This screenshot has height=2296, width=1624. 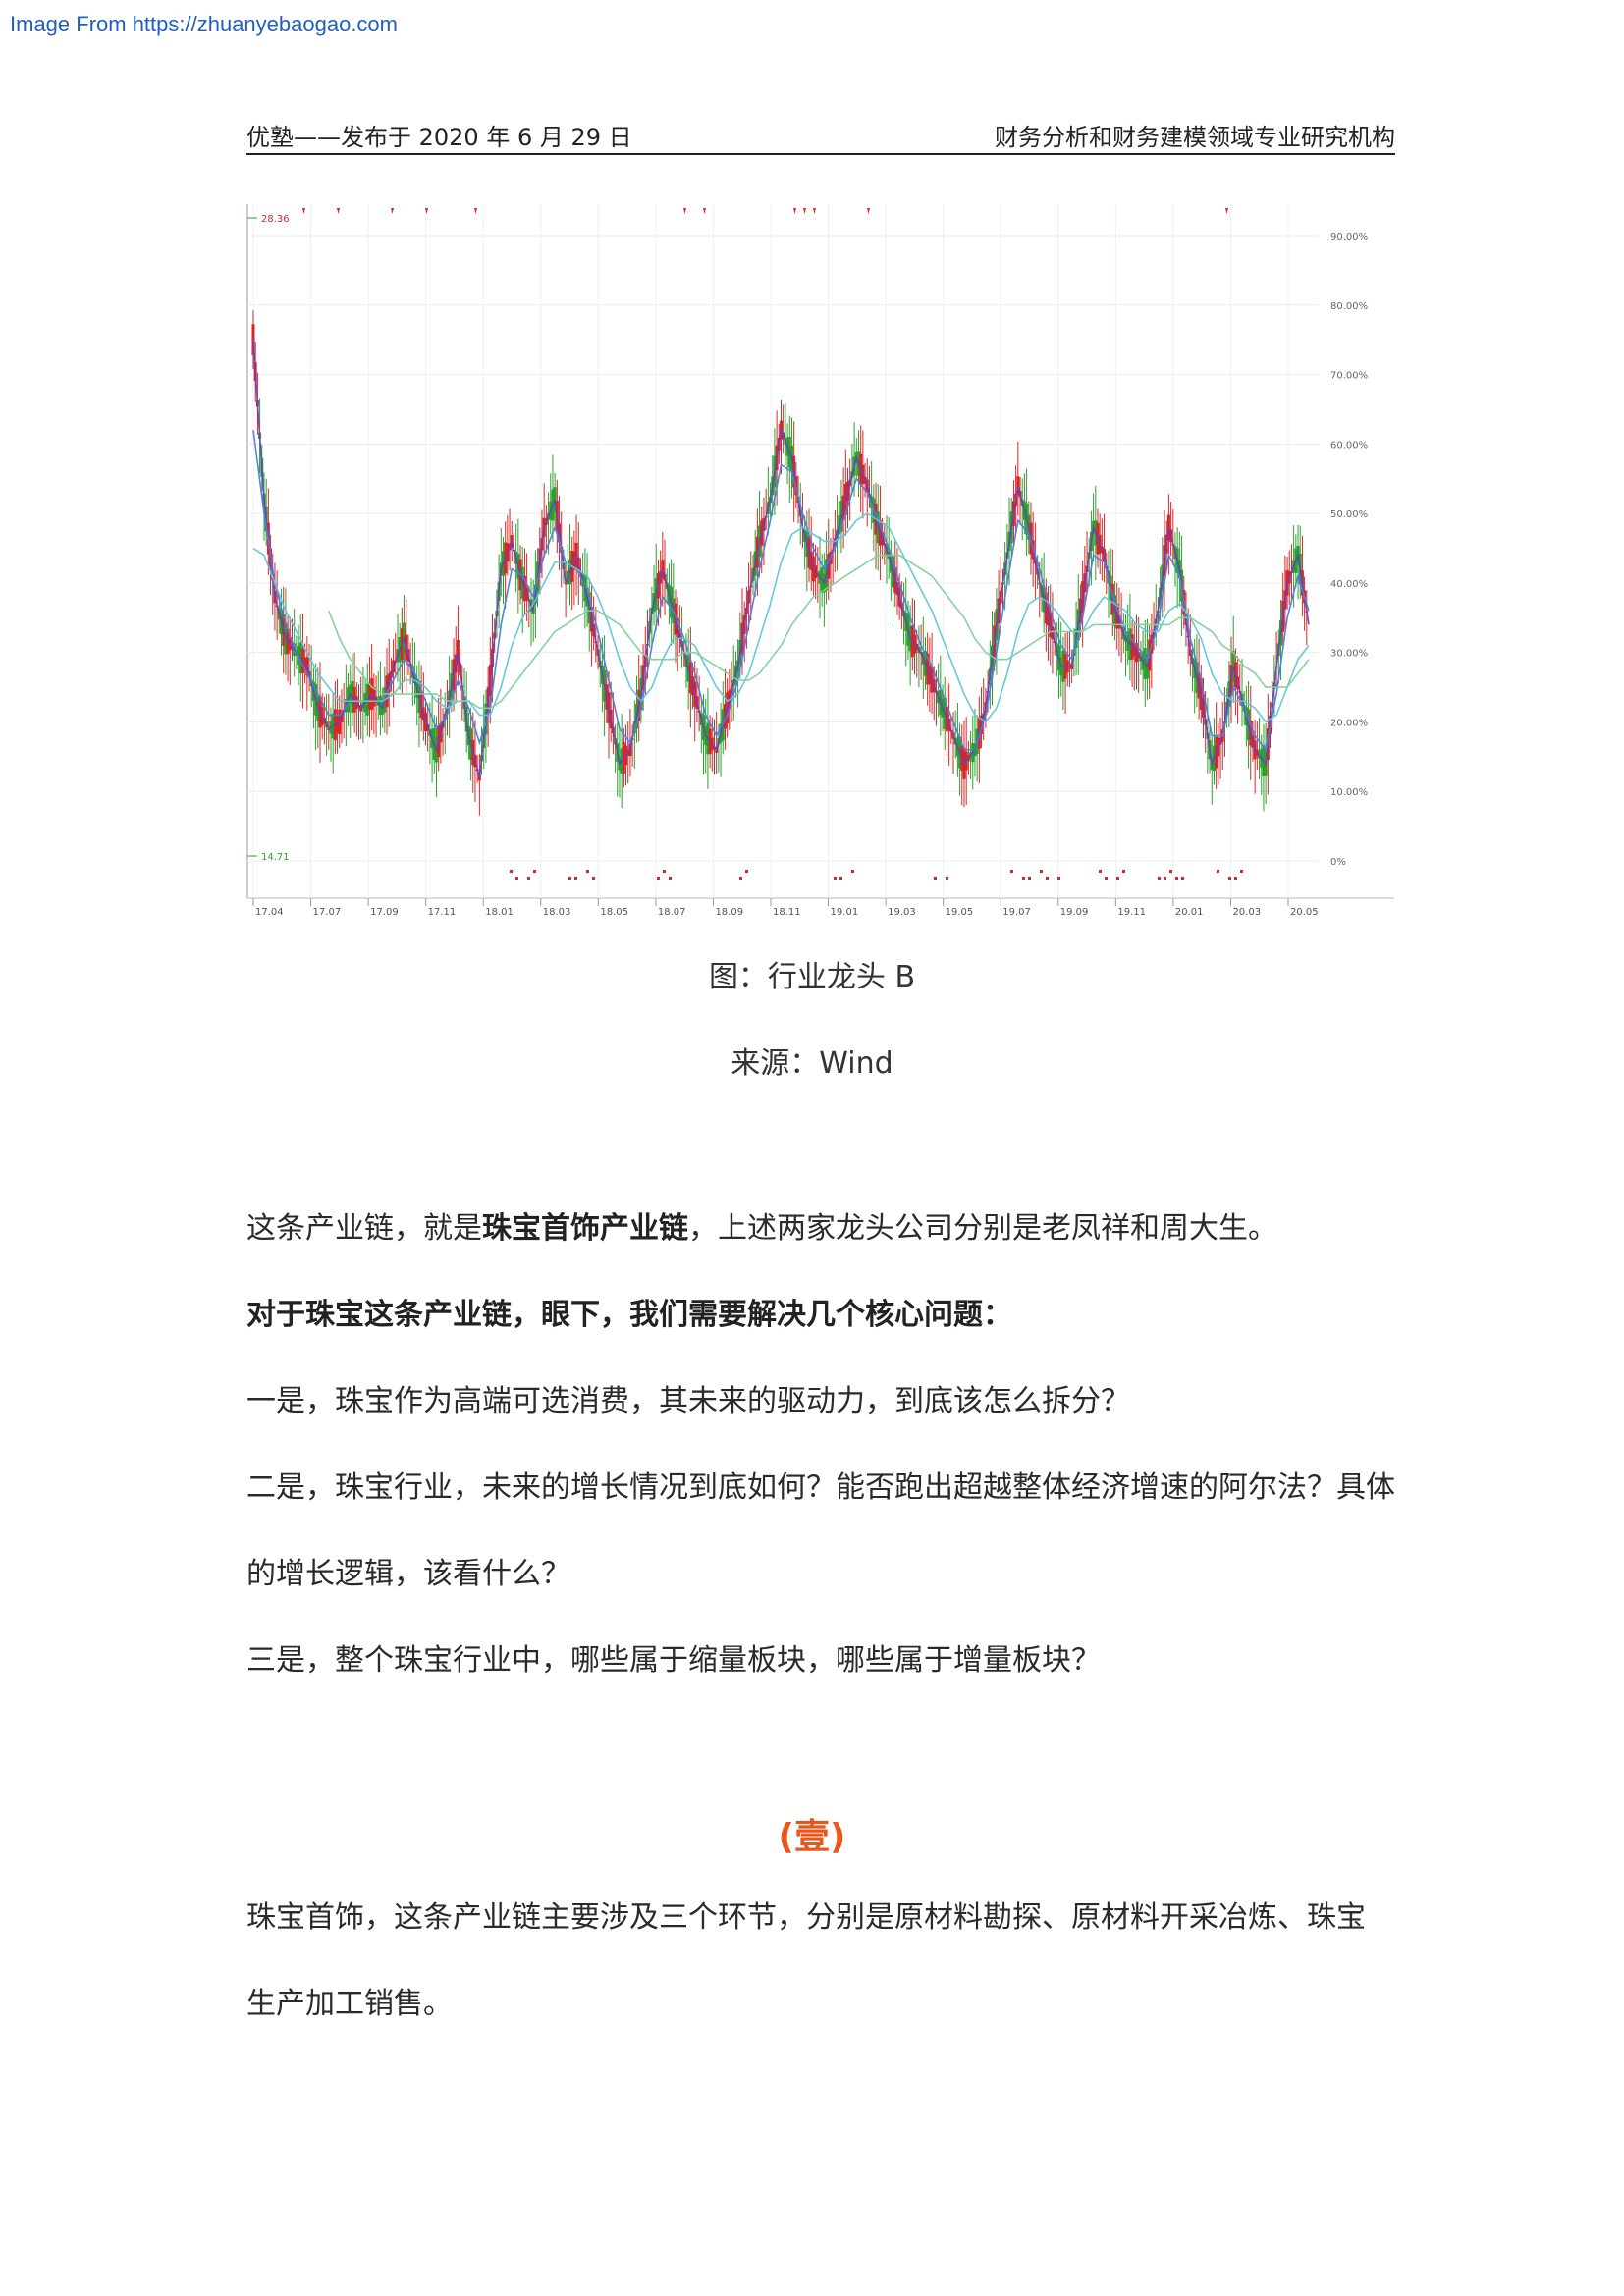 I want to click on y-tick-label: 80.00%, so click(x=1349, y=306).